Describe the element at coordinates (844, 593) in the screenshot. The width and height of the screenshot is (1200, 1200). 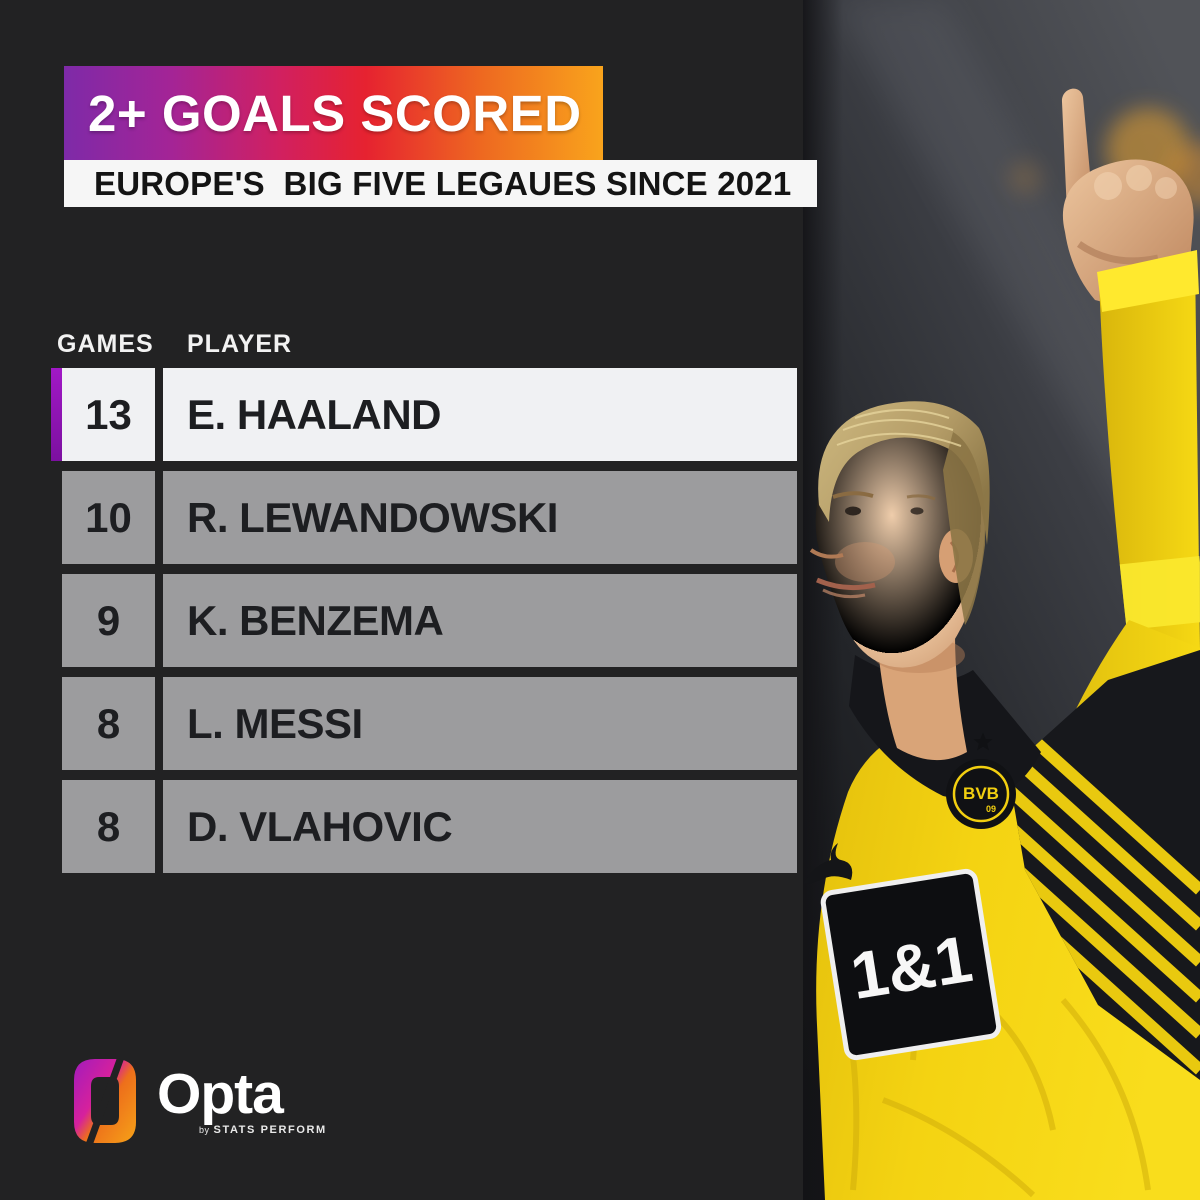
I see `lower-lip` at that location.